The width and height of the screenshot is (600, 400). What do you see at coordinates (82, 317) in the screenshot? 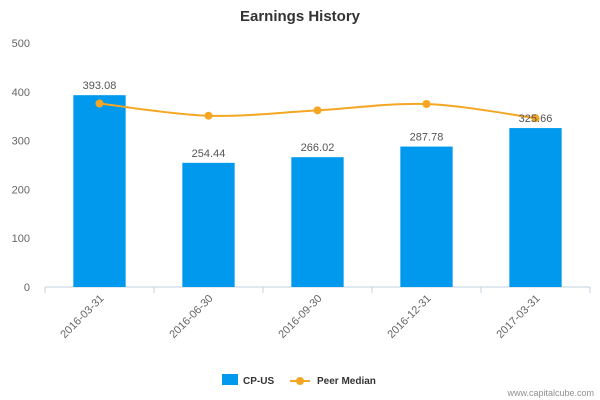
I see `x-tick-label: 2016-03-31` at bounding box center [82, 317].